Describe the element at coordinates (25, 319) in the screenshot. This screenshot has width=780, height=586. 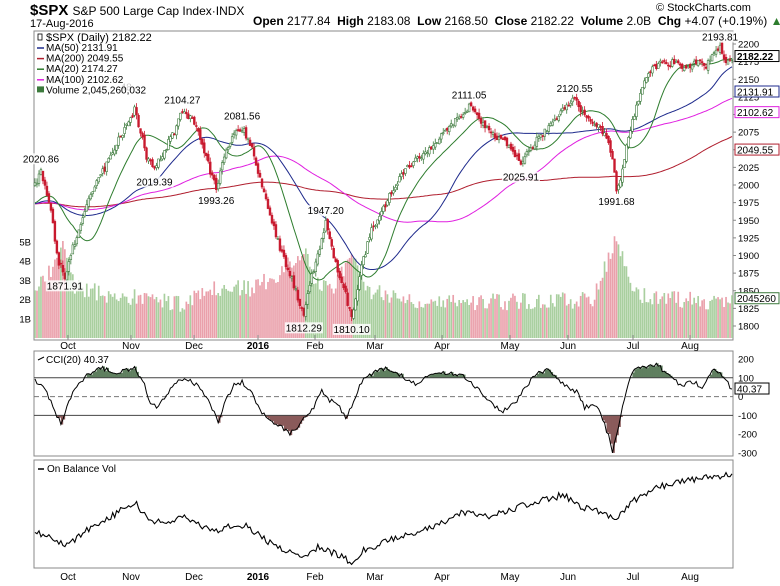
I see `volume-axis-label: 1B` at that location.